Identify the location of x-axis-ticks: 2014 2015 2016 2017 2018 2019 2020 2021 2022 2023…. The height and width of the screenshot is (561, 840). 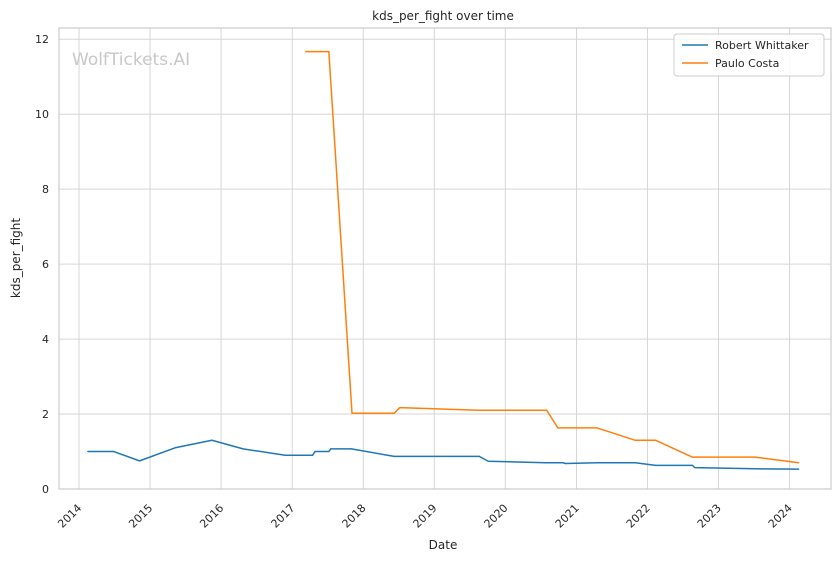
(425, 516).